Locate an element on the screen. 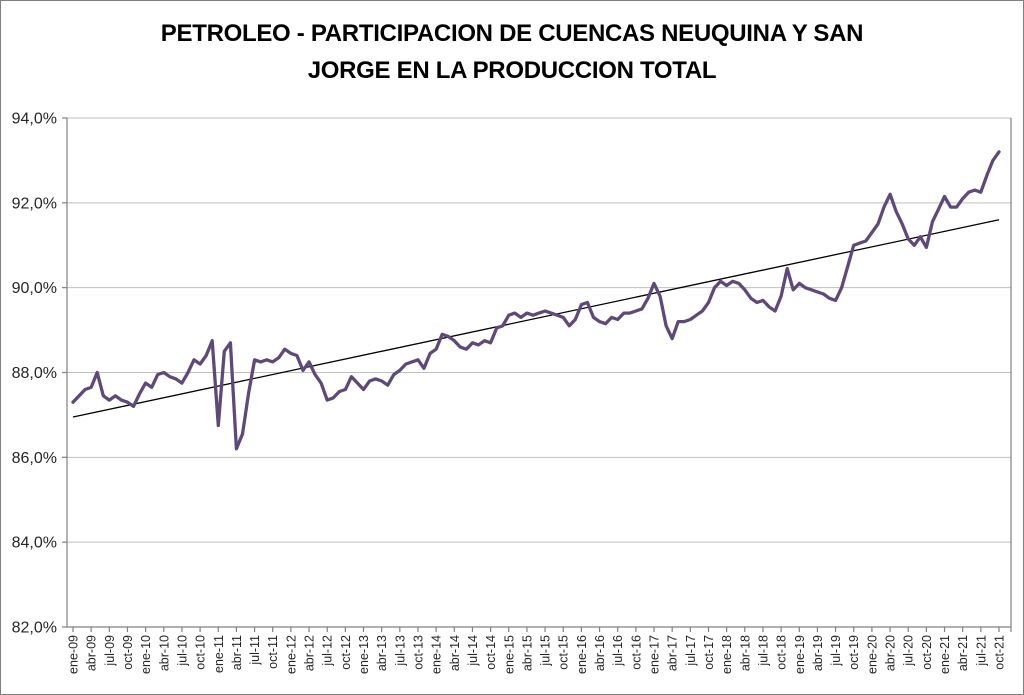 This screenshot has width=1024, height=695. svg-text: jul-13 is located at coordinates (400, 651).